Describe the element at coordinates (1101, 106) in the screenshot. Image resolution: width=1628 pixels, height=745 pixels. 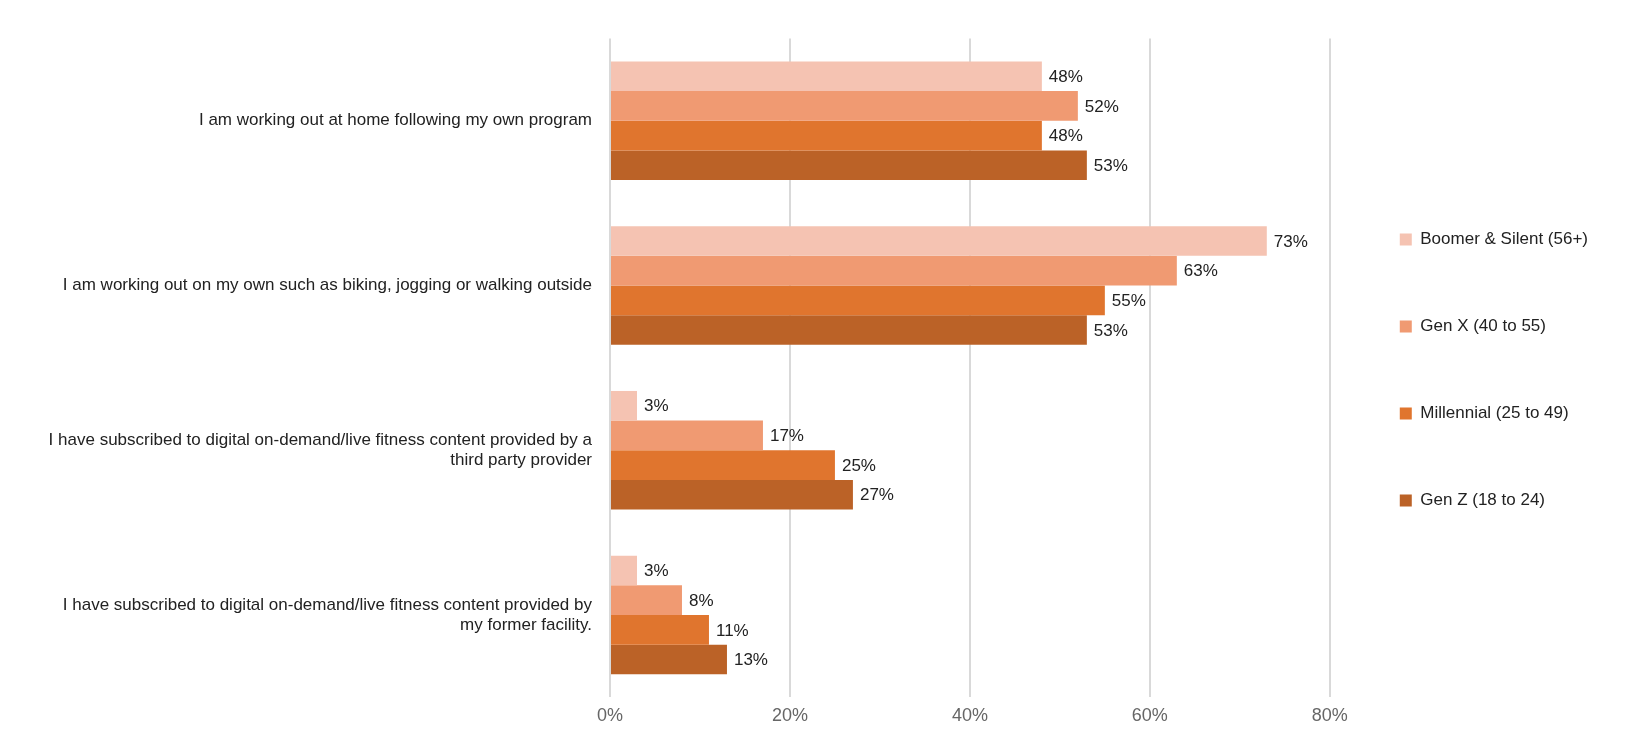
I see `data-label: 52%` at that location.